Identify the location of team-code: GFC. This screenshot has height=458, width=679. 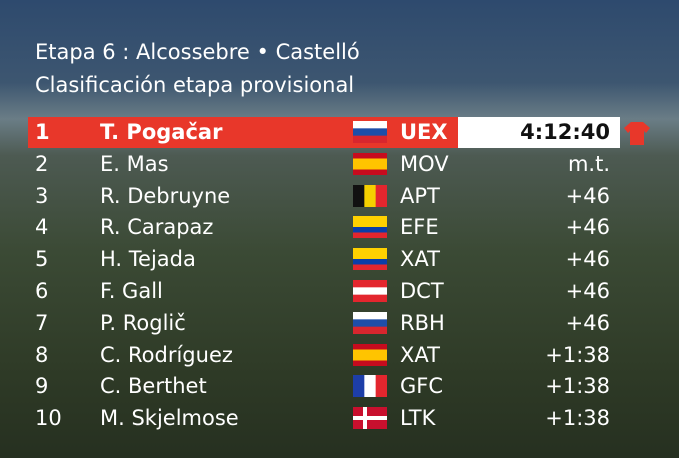
(422, 386).